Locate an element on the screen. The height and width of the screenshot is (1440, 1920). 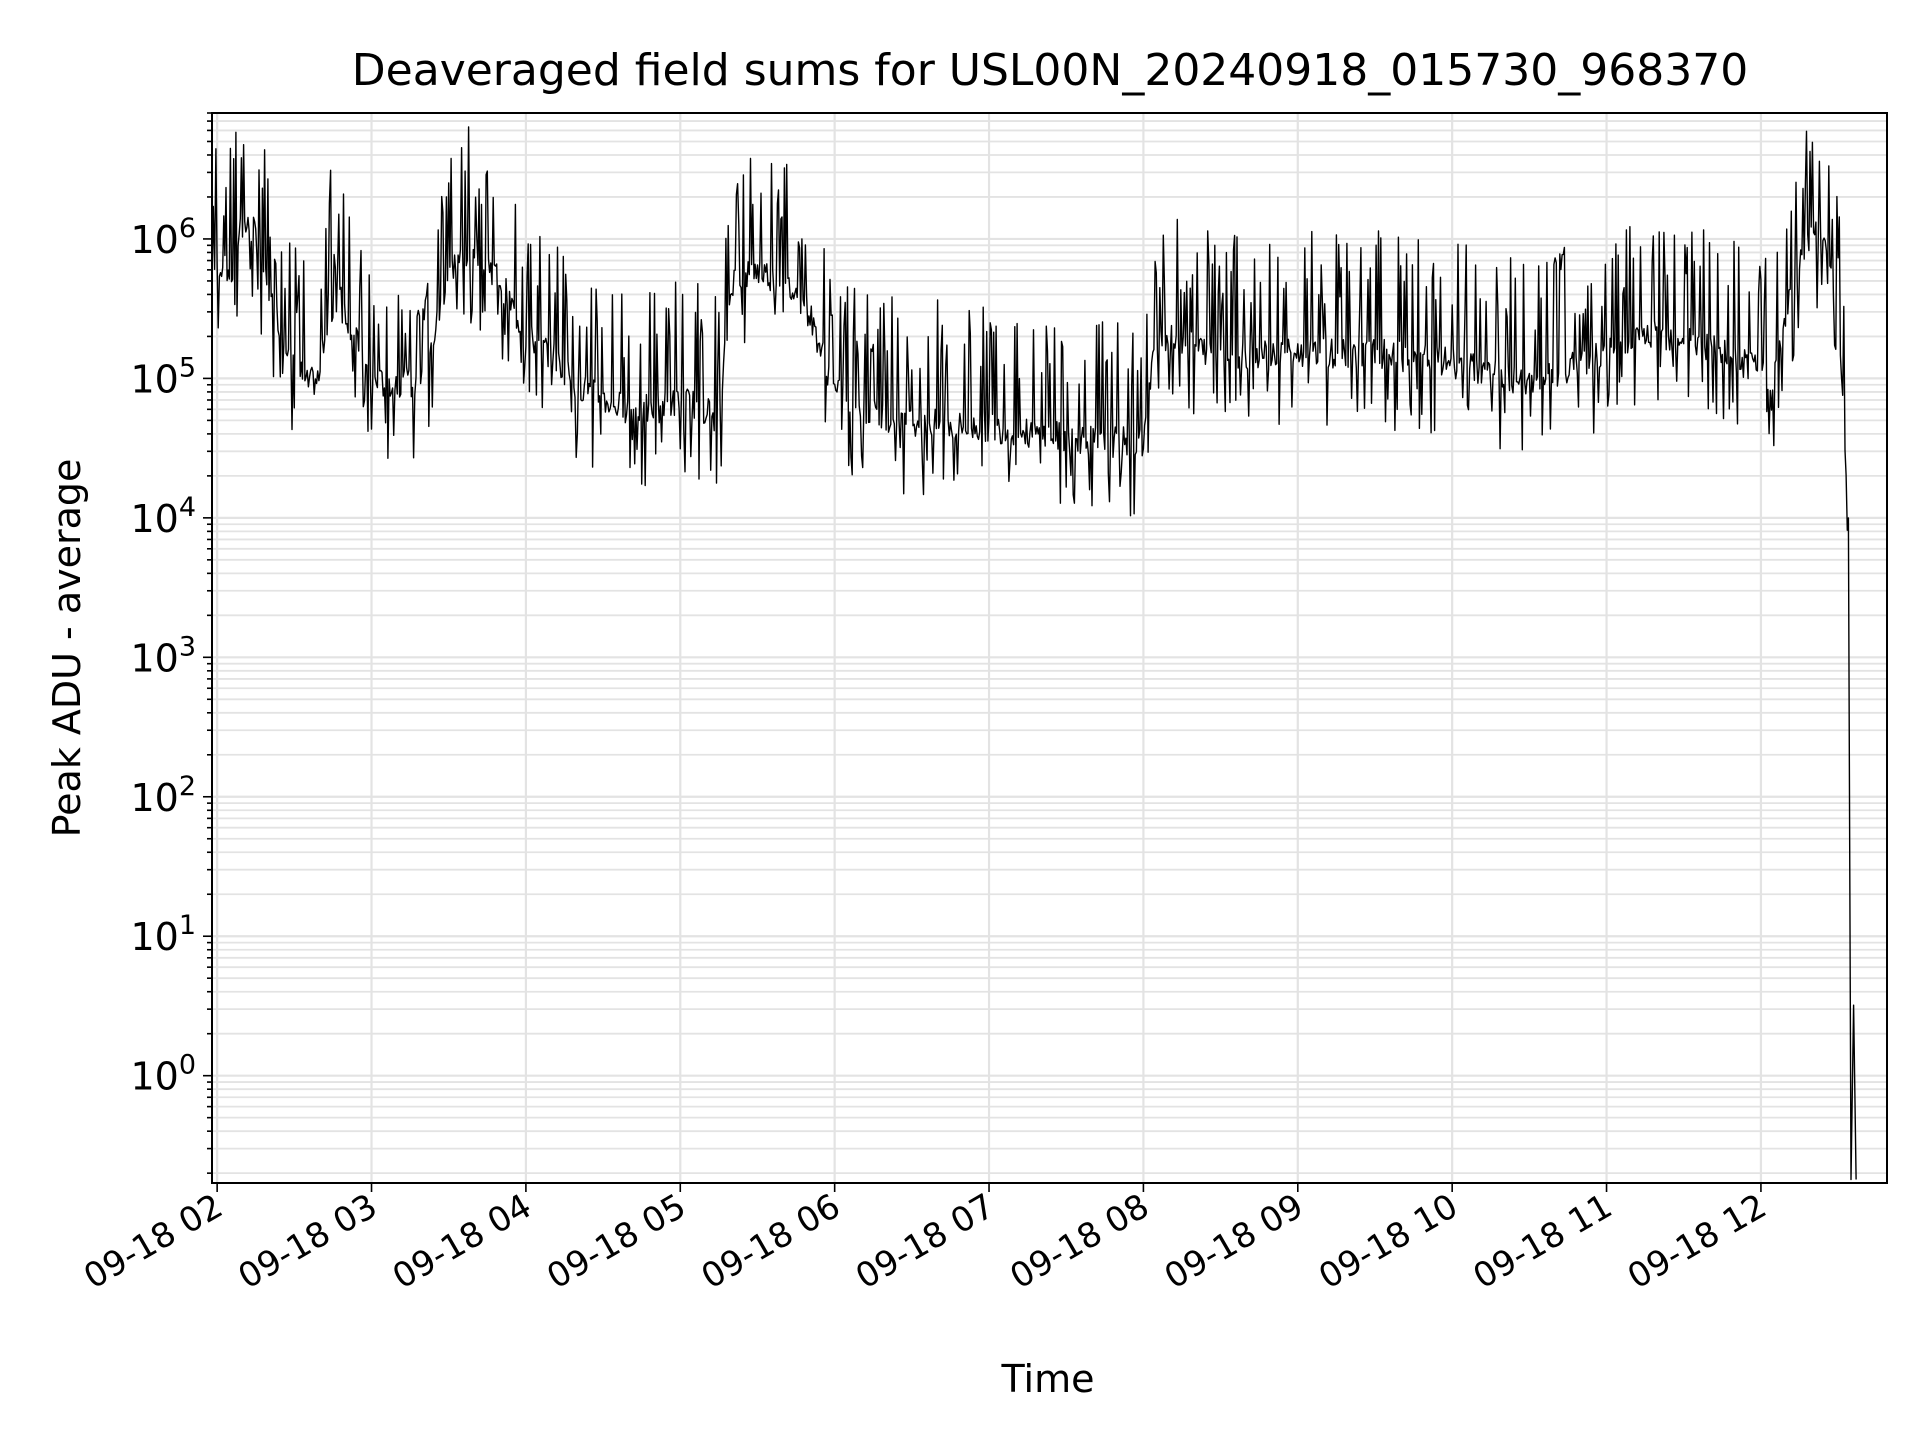
y-tick-label: 10⁴ is located at coordinates (163, 516).